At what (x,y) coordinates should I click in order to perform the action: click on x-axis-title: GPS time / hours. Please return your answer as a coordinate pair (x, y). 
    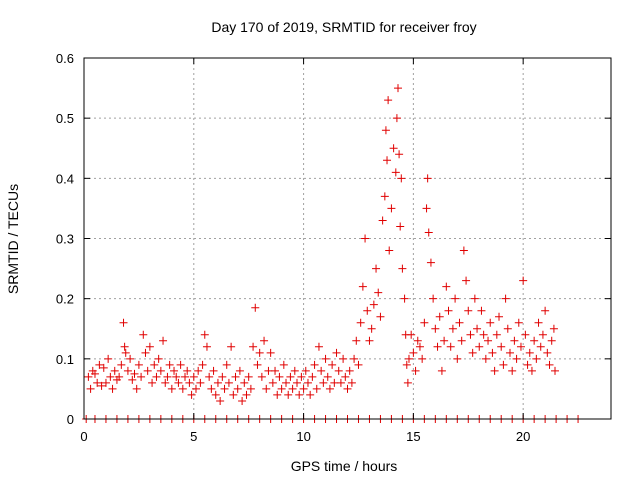
    Looking at the image, I should click on (344, 466).